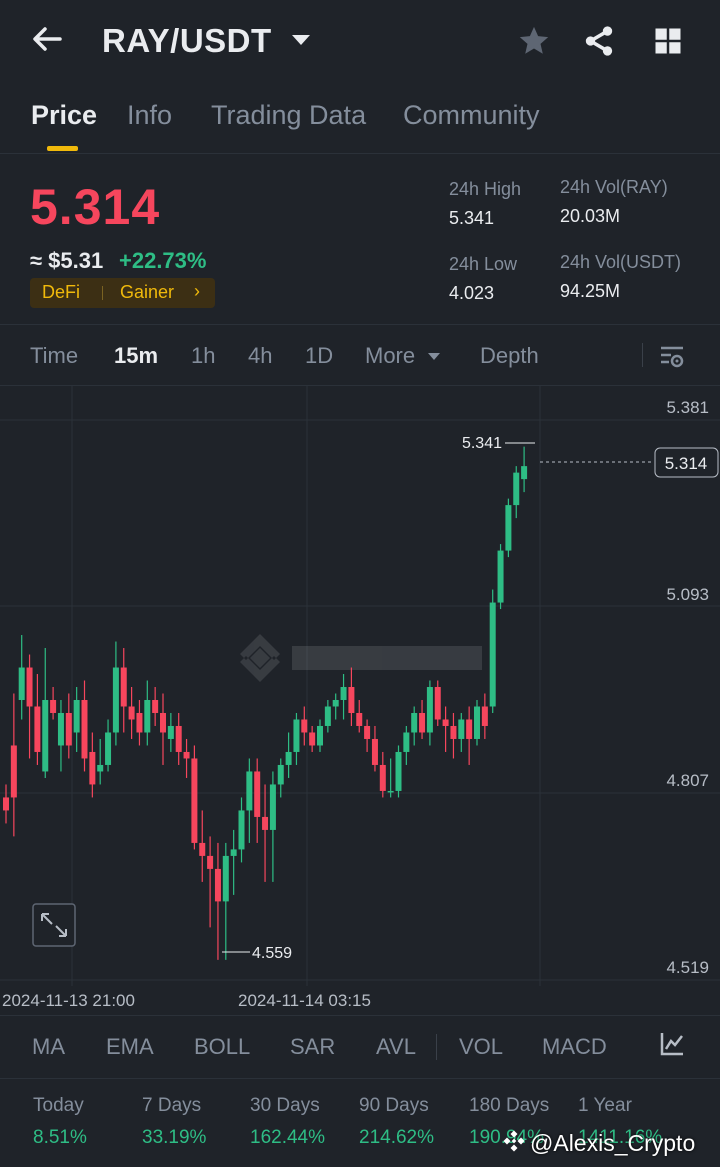 The image size is (720, 1167). What do you see at coordinates (481, 1046) in the screenshot?
I see `indicator-vol: VOL` at bounding box center [481, 1046].